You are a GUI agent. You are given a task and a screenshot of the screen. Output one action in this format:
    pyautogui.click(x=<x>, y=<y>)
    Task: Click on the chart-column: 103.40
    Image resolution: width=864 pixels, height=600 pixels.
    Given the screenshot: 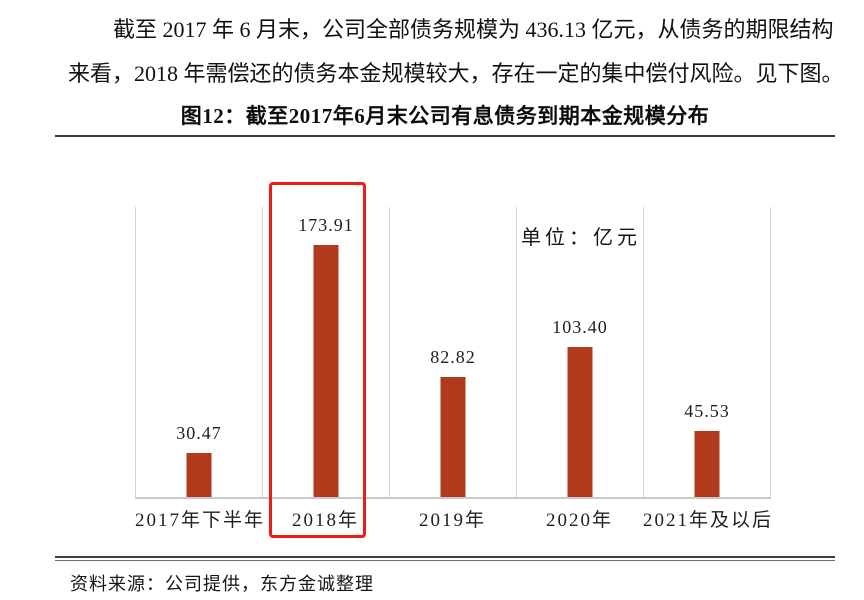 What is the action you would take?
    pyautogui.click(x=579, y=352)
    